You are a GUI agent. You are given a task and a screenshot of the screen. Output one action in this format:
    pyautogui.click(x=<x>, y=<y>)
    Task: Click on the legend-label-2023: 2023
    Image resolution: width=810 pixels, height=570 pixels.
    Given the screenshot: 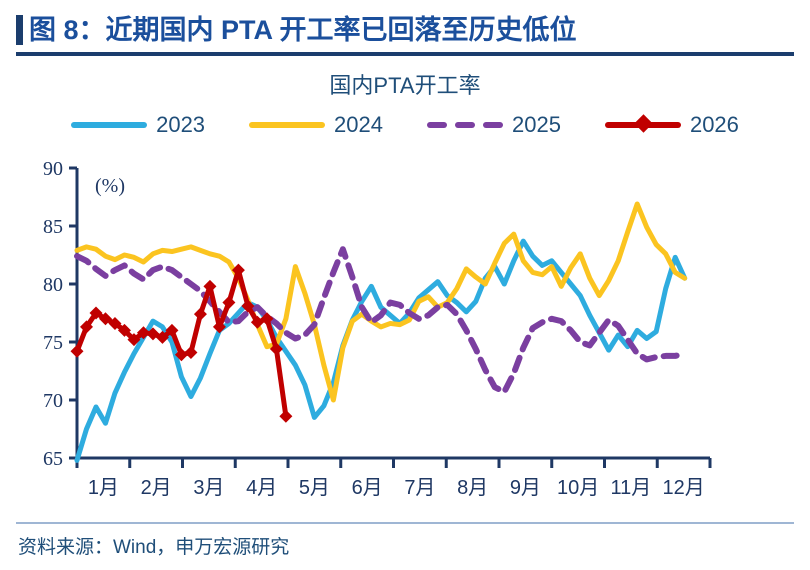 What is the action you would take?
    pyautogui.click(x=181, y=124)
    